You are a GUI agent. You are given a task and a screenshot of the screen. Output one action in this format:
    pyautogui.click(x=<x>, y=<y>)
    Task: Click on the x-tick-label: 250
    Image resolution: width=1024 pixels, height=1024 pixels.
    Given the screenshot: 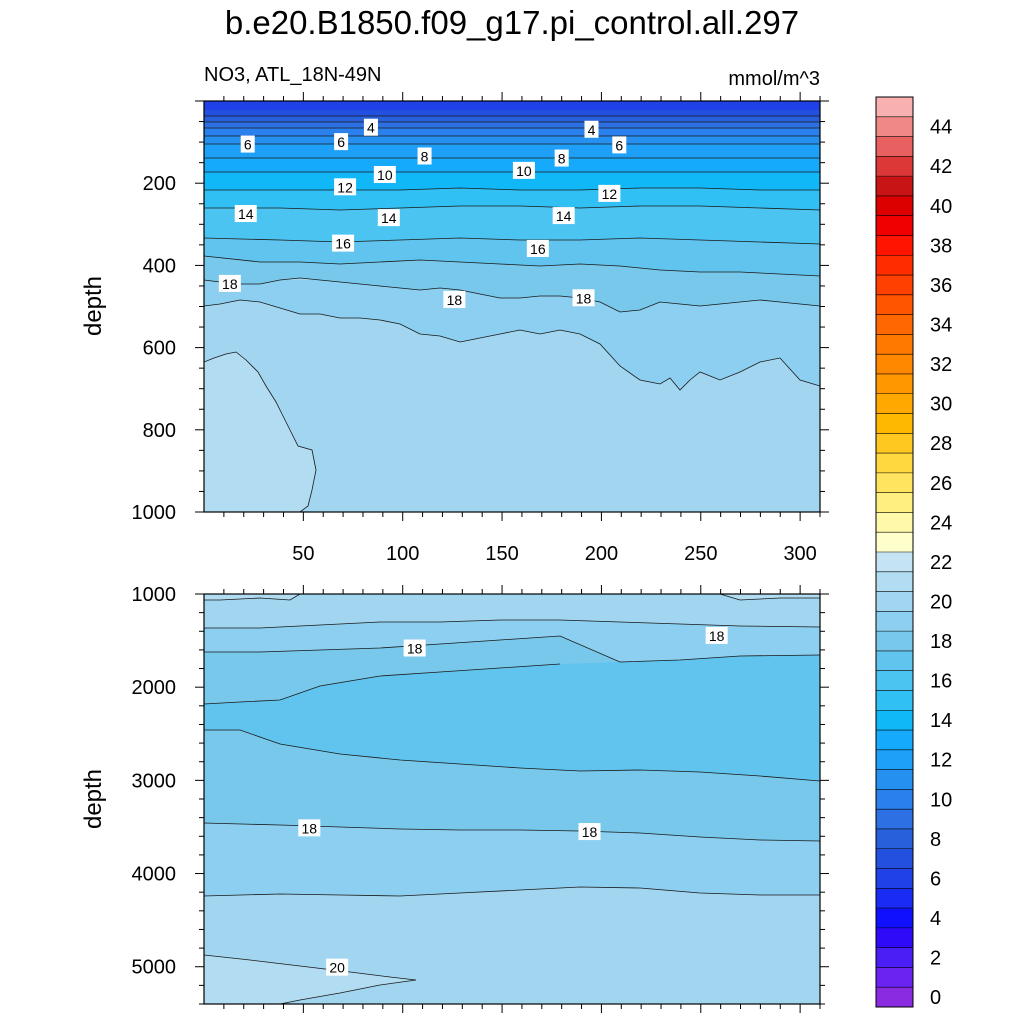 What is the action you would take?
    pyautogui.click(x=700, y=554)
    